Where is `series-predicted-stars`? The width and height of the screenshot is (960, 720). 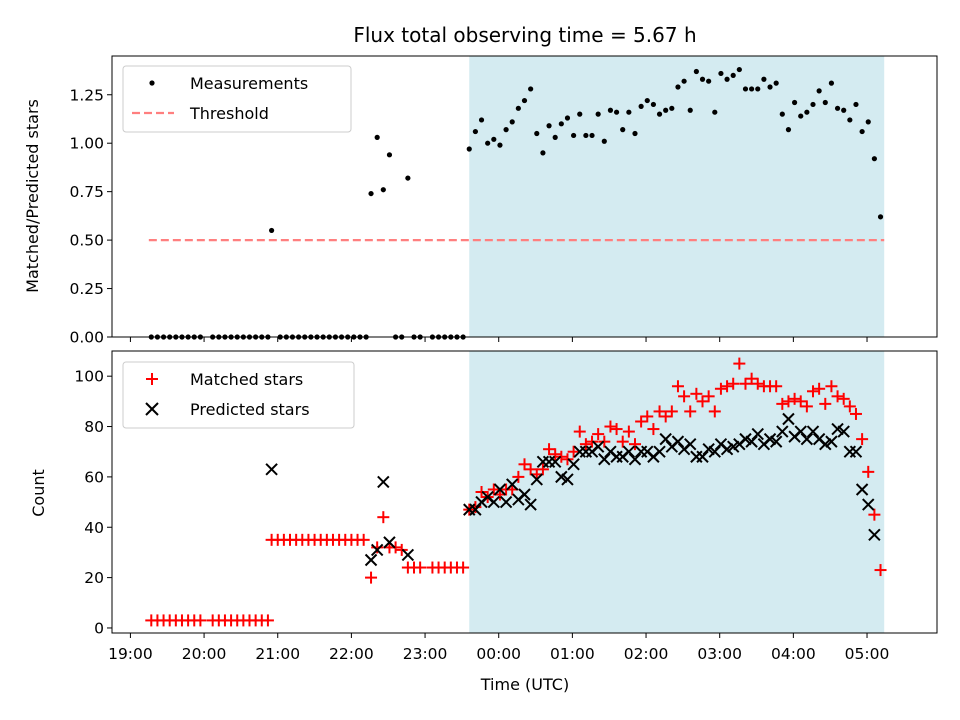
series-predicted-stars is located at coordinates (573, 489).